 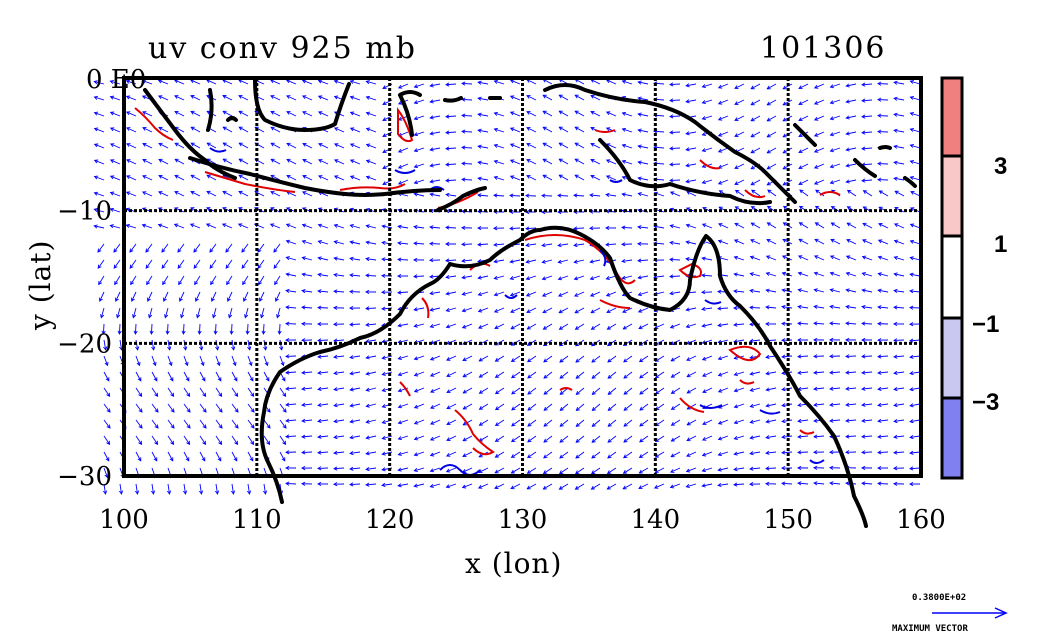 What do you see at coordinates (788, 520) in the screenshot?
I see `x-tick-label: 150` at bounding box center [788, 520].